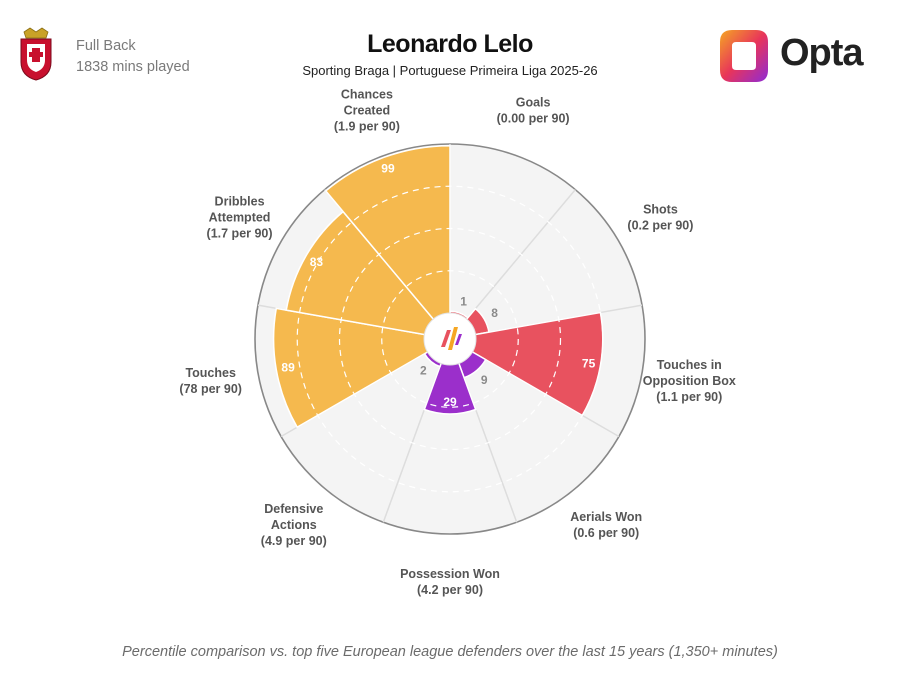 The image size is (900, 680). I want to click on radar-value-labels: 1 8 75 9 29 2 89 83 99, so click(438, 285).